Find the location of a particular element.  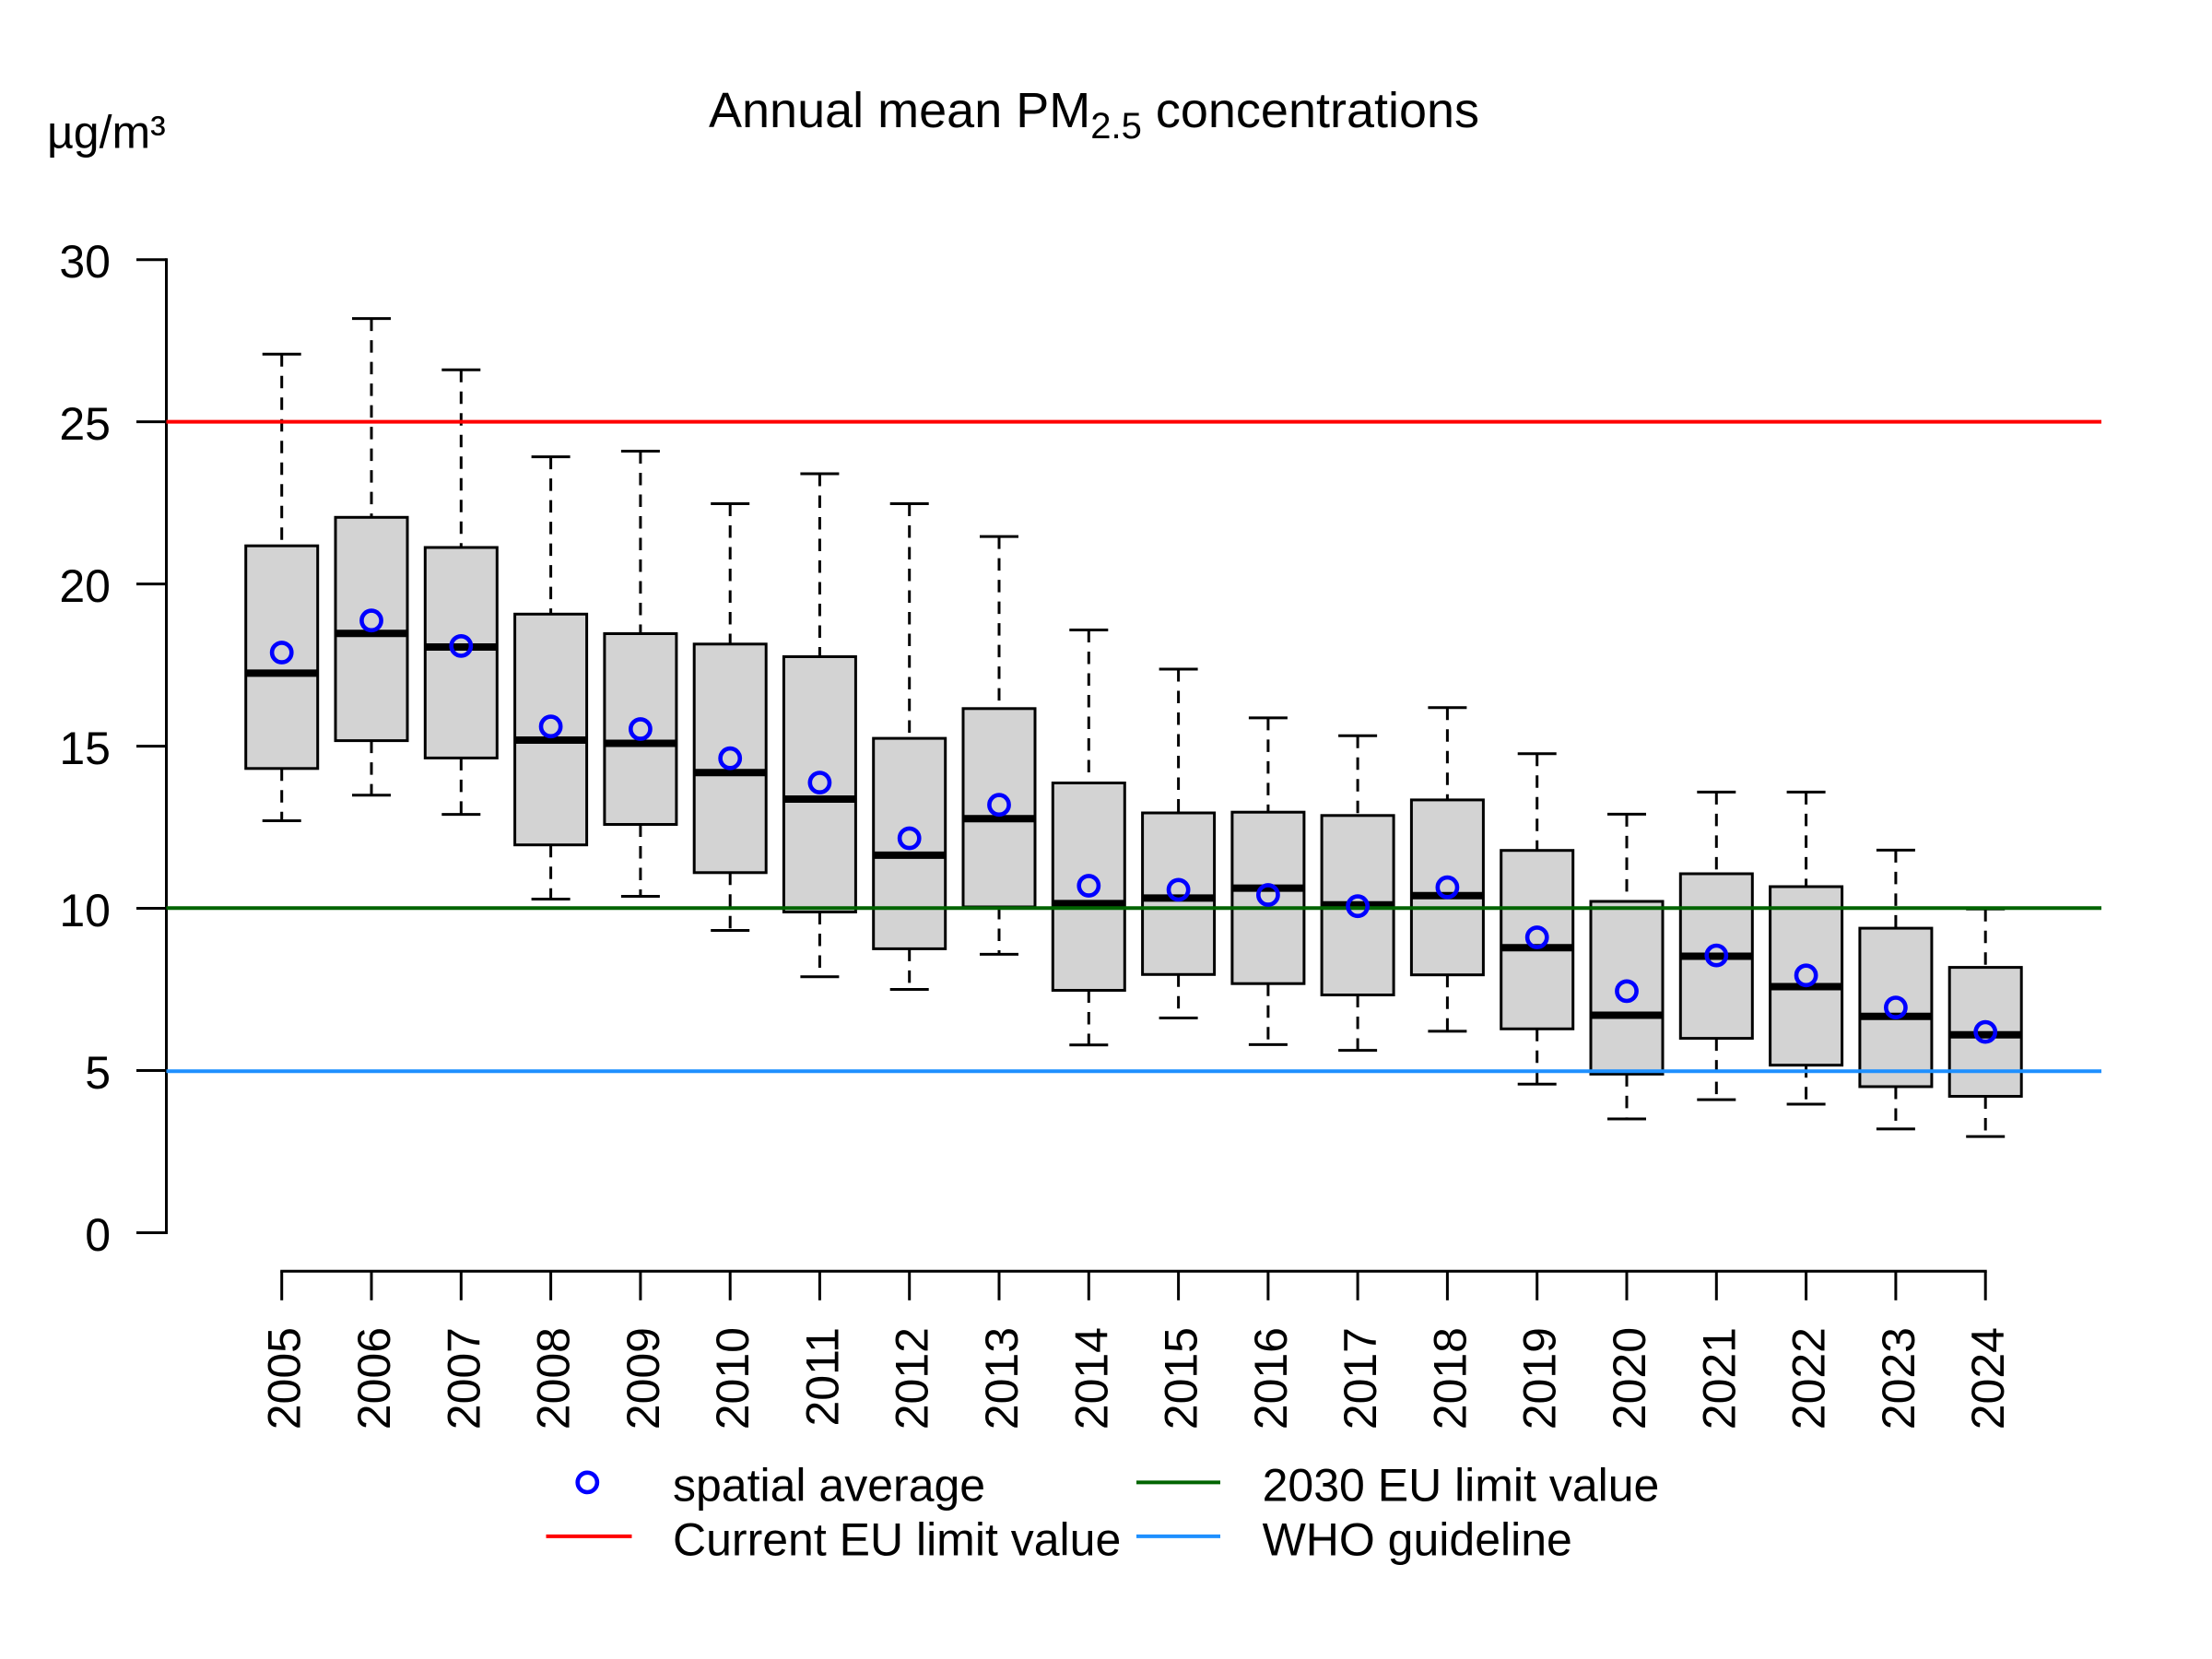

svg-text: 0 is located at coordinates (98, 1235).